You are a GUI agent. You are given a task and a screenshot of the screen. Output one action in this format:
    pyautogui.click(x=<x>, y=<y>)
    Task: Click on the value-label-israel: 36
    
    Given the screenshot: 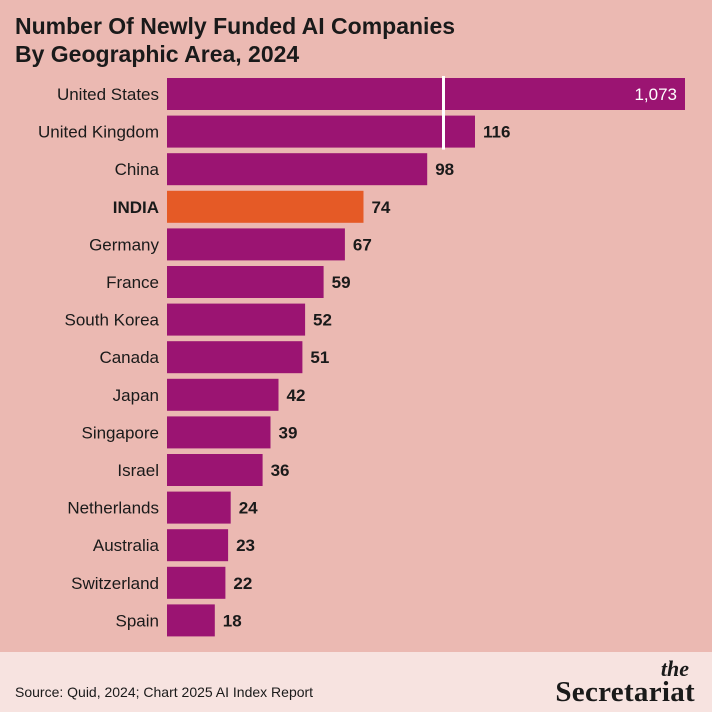 What is the action you would take?
    pyautogui.click(x=280, y=470)
    